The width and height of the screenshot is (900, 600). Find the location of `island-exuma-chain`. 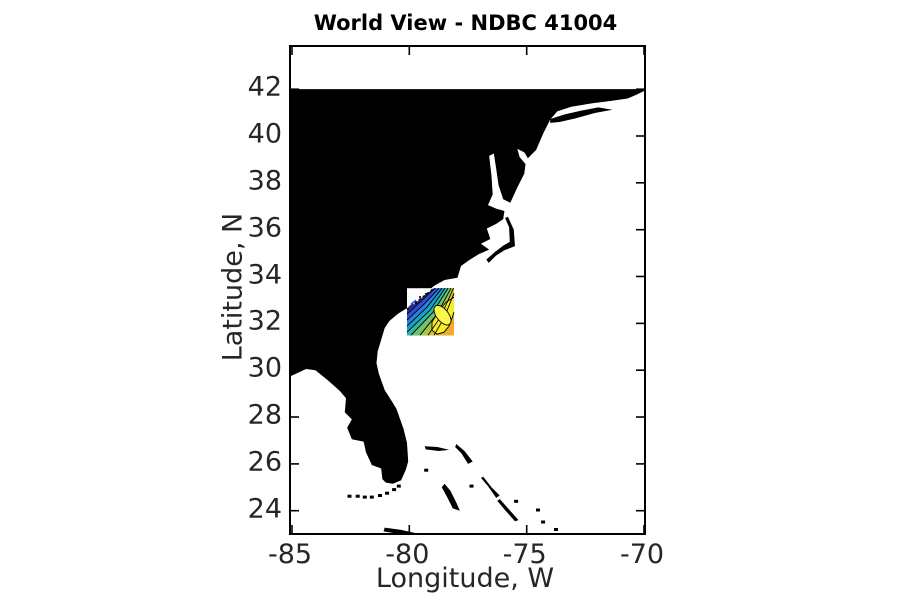

island-exuma-chain is located at coordinates (508, 510).